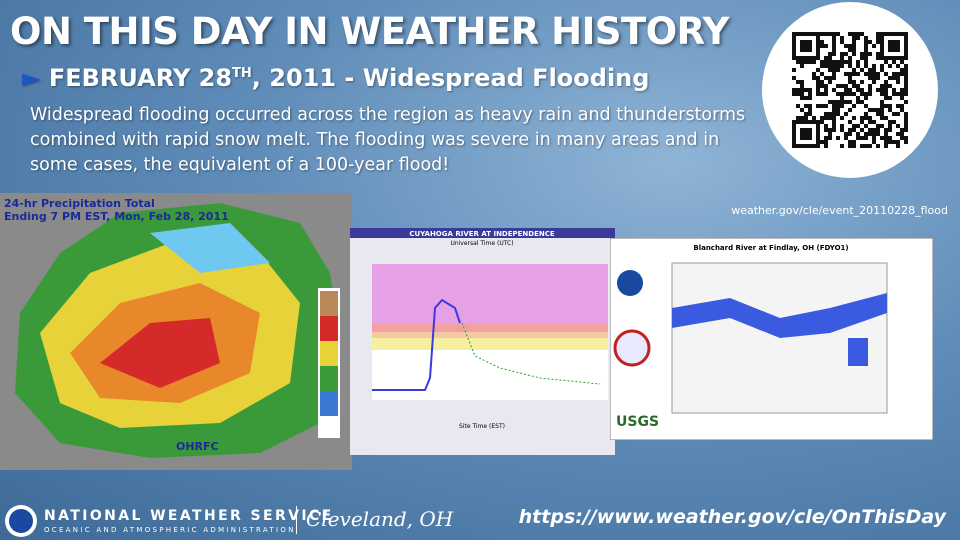 This screenshot has height=540, width=960. I want to click on qr-caption: weather.gov/cle/event_20110228_flood, so click(839, 210).